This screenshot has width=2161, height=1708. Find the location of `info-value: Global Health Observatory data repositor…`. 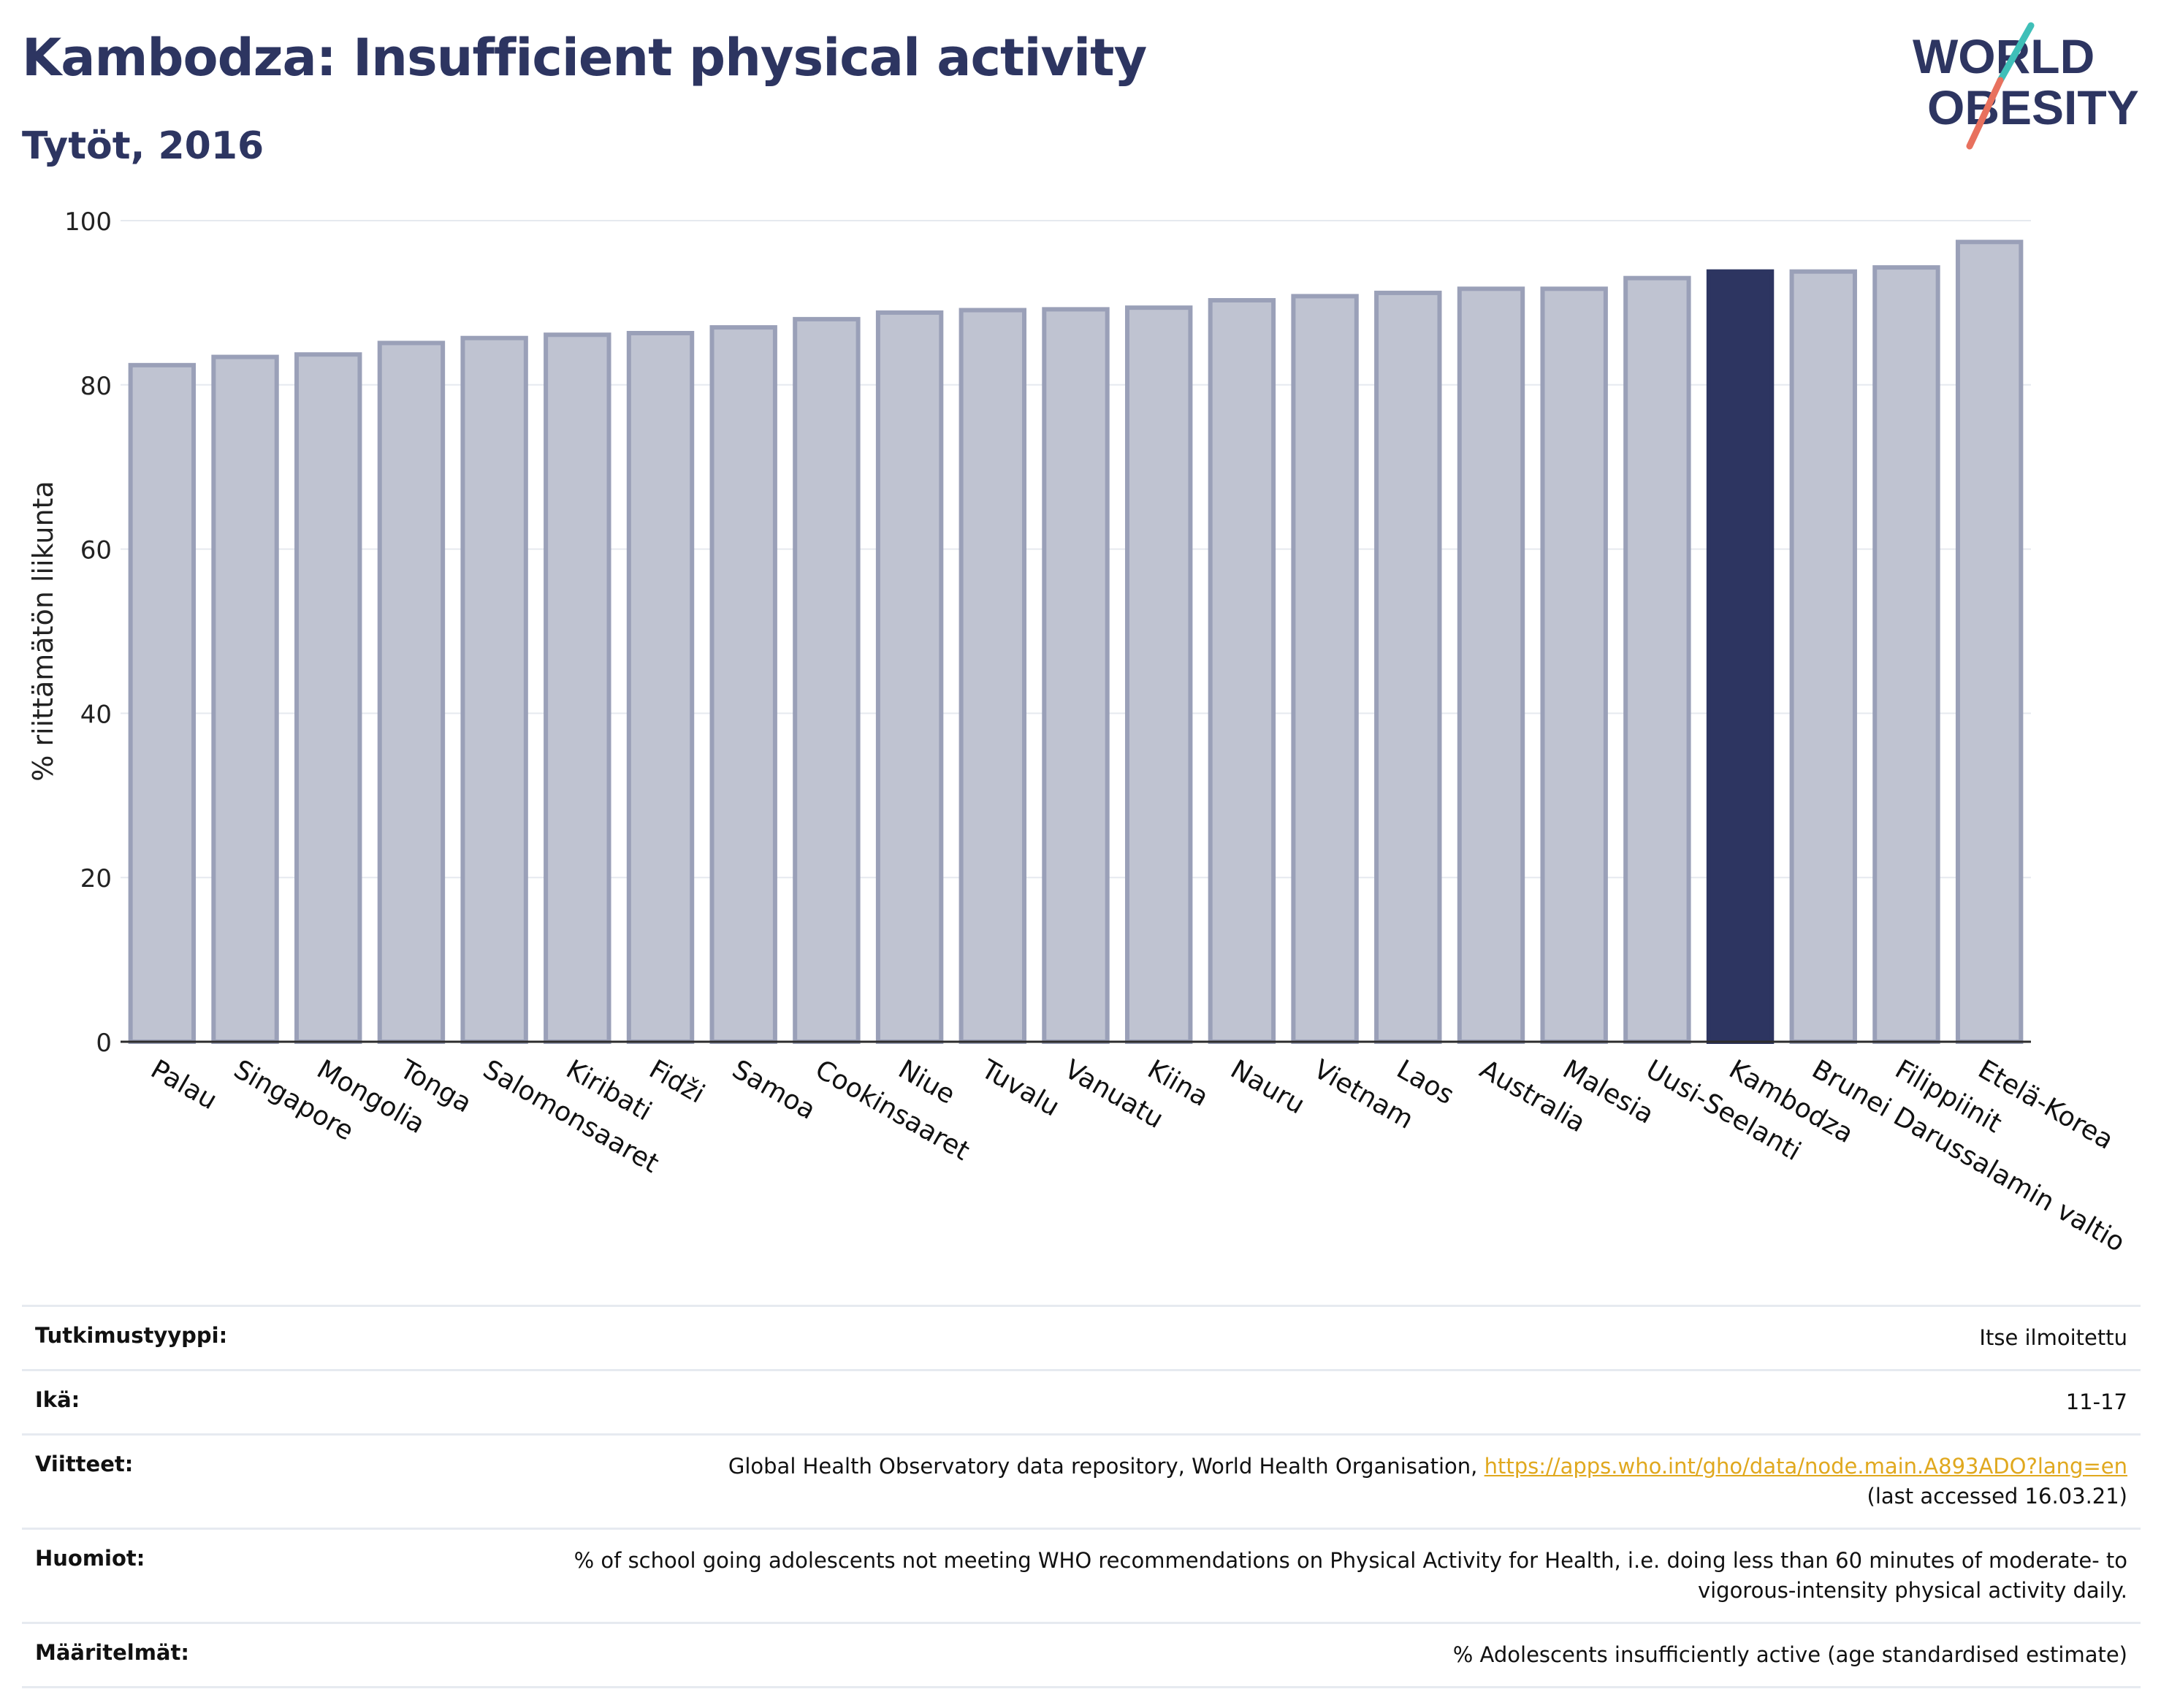

info-value: Global Health Observatory data repositor… is located at coordinates (1427, 1481).